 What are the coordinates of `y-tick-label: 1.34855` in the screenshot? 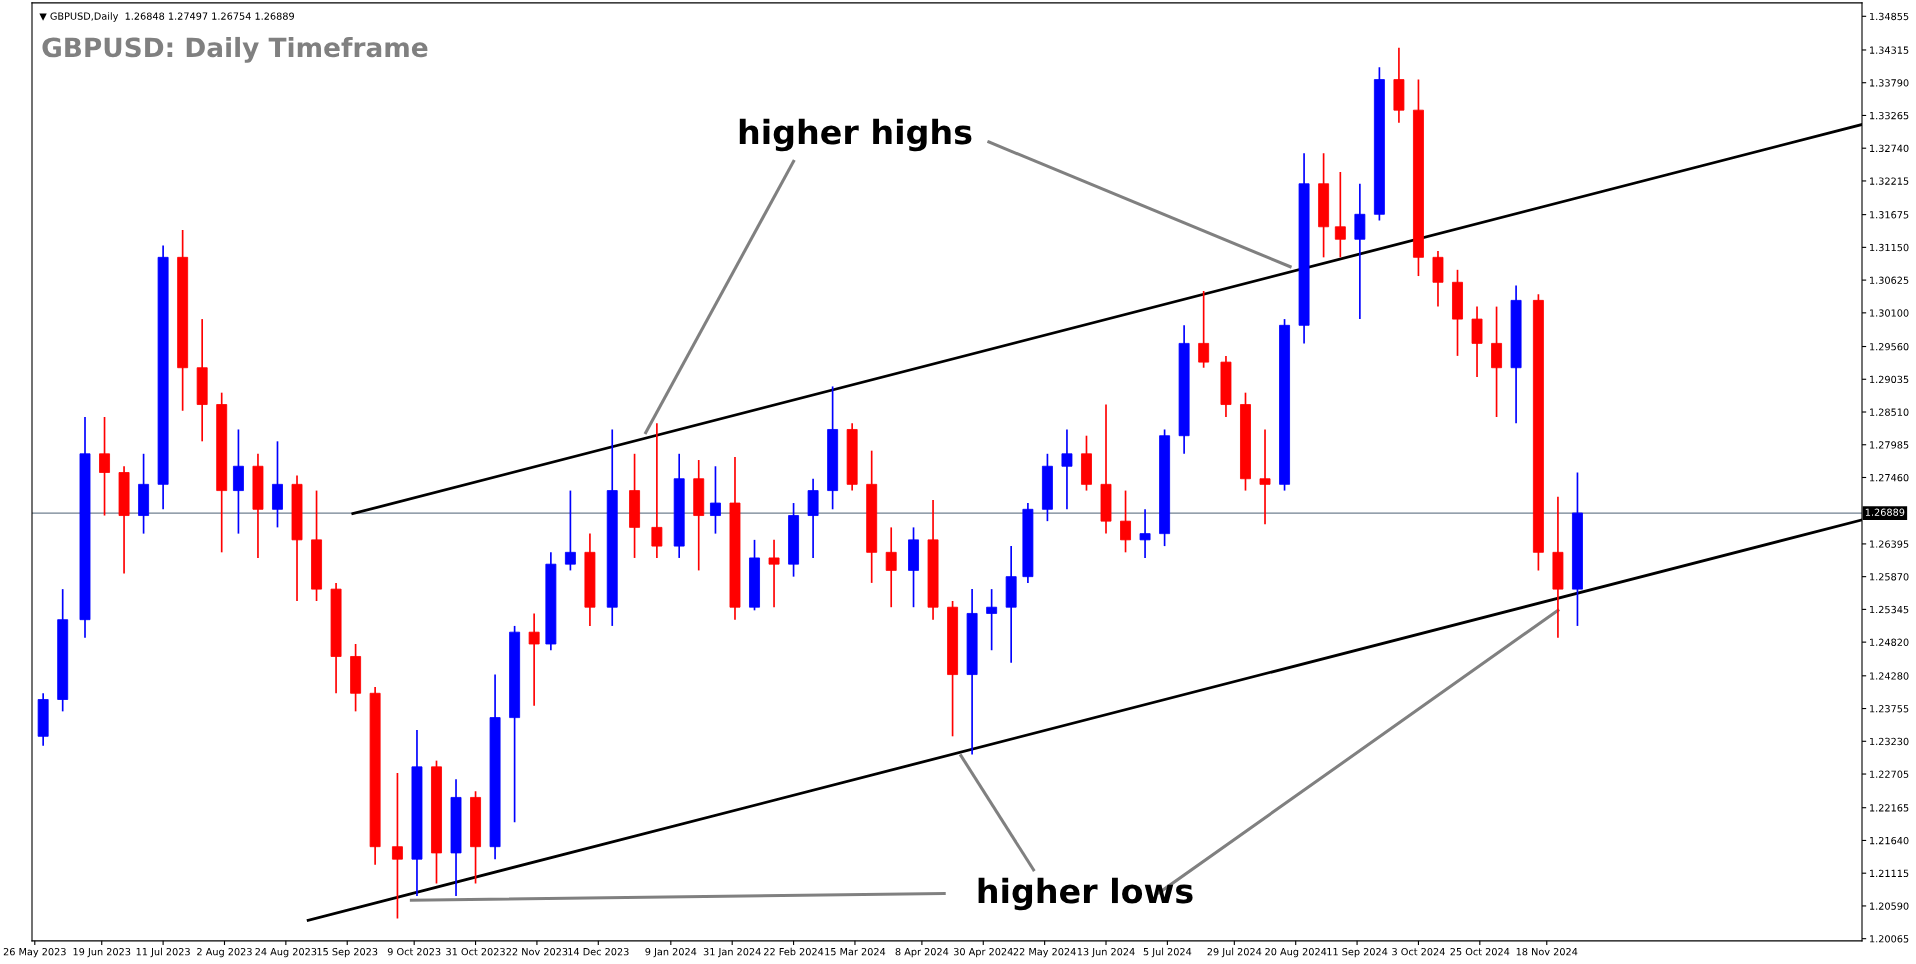 It's located at (1889, 16).